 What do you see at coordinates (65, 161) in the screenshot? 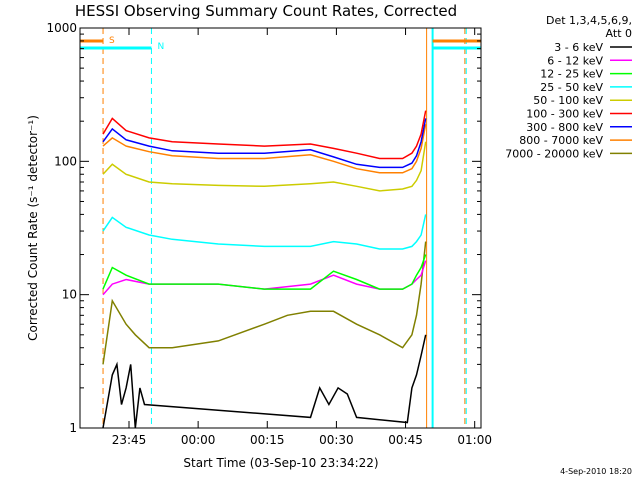
I see `y-tick-label: 100` at bounding box center [65, 161].